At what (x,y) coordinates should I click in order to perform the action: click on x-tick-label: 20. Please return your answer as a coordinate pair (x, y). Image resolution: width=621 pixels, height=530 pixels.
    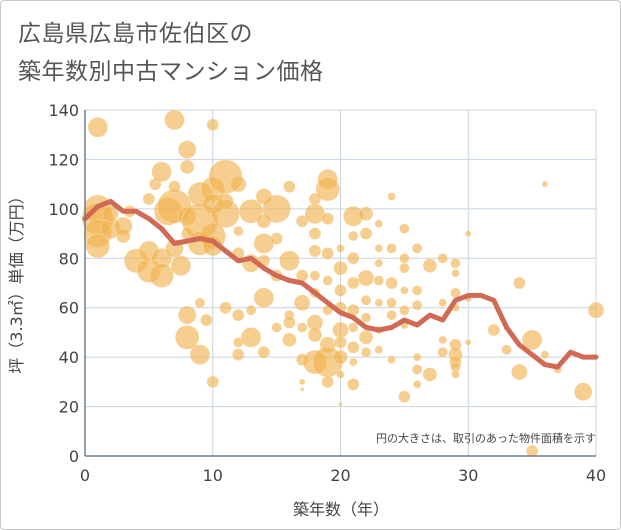
    Looking at the image, I should click on (340, 475).